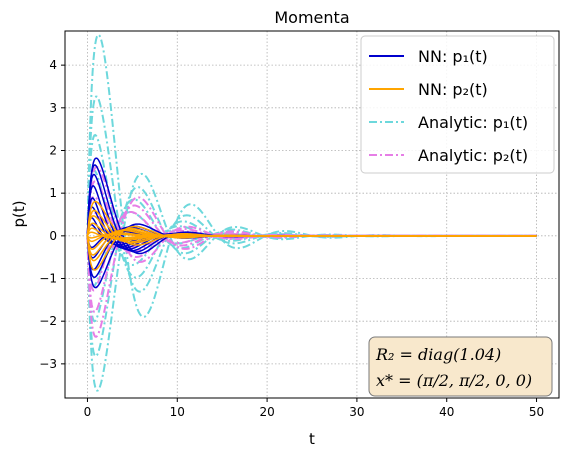 The image size is (569, 459). Describe the element at coordinates (312, 439) in the screenshot. I see `x-axis-label: t` at that location.